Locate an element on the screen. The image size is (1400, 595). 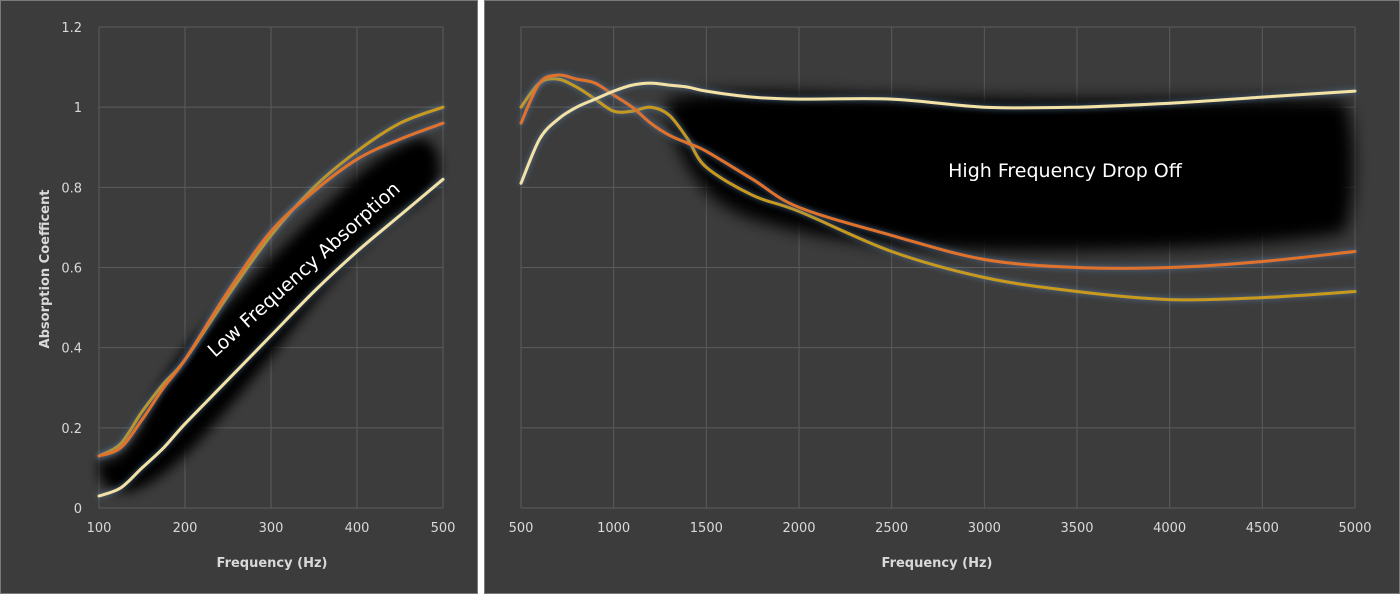
x-tick-label: 5000 is located at coordinates (1354, 528).